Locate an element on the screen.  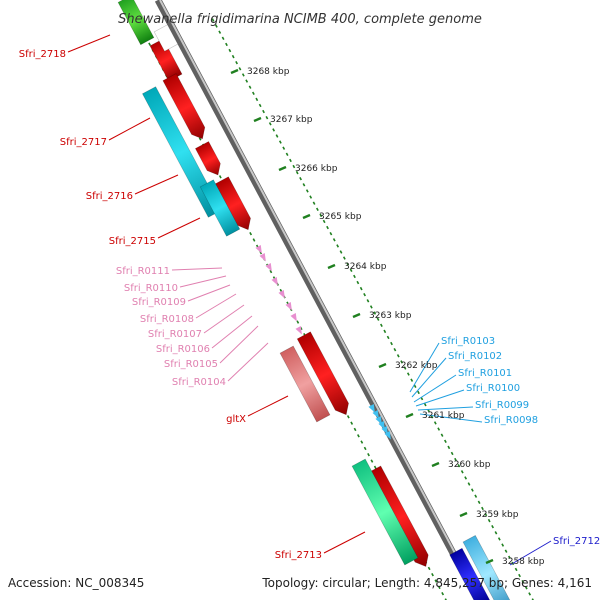
label-sfri-r0100: Sfri_R0100 is located at coordinates (493, 388).